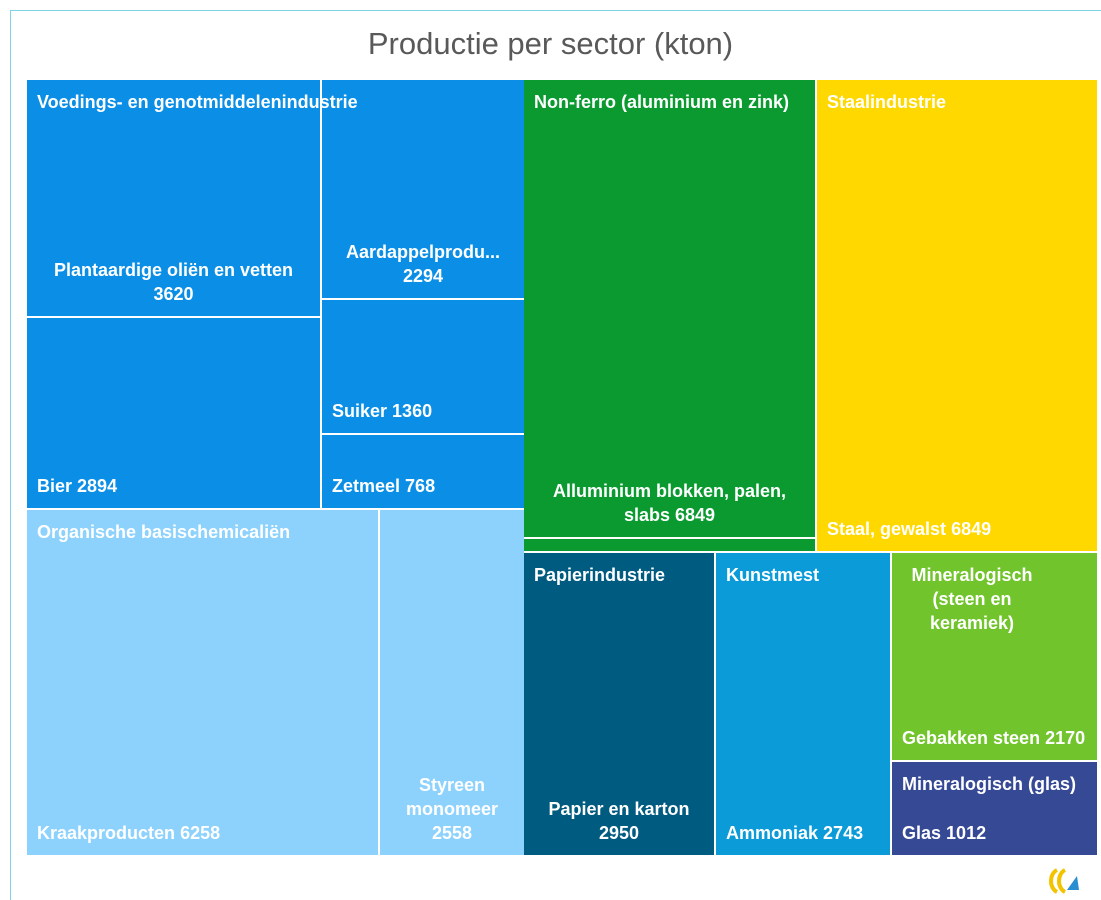 The image size is (1101, 900). I want to click on tile-value: 2558, so click(452, 833).